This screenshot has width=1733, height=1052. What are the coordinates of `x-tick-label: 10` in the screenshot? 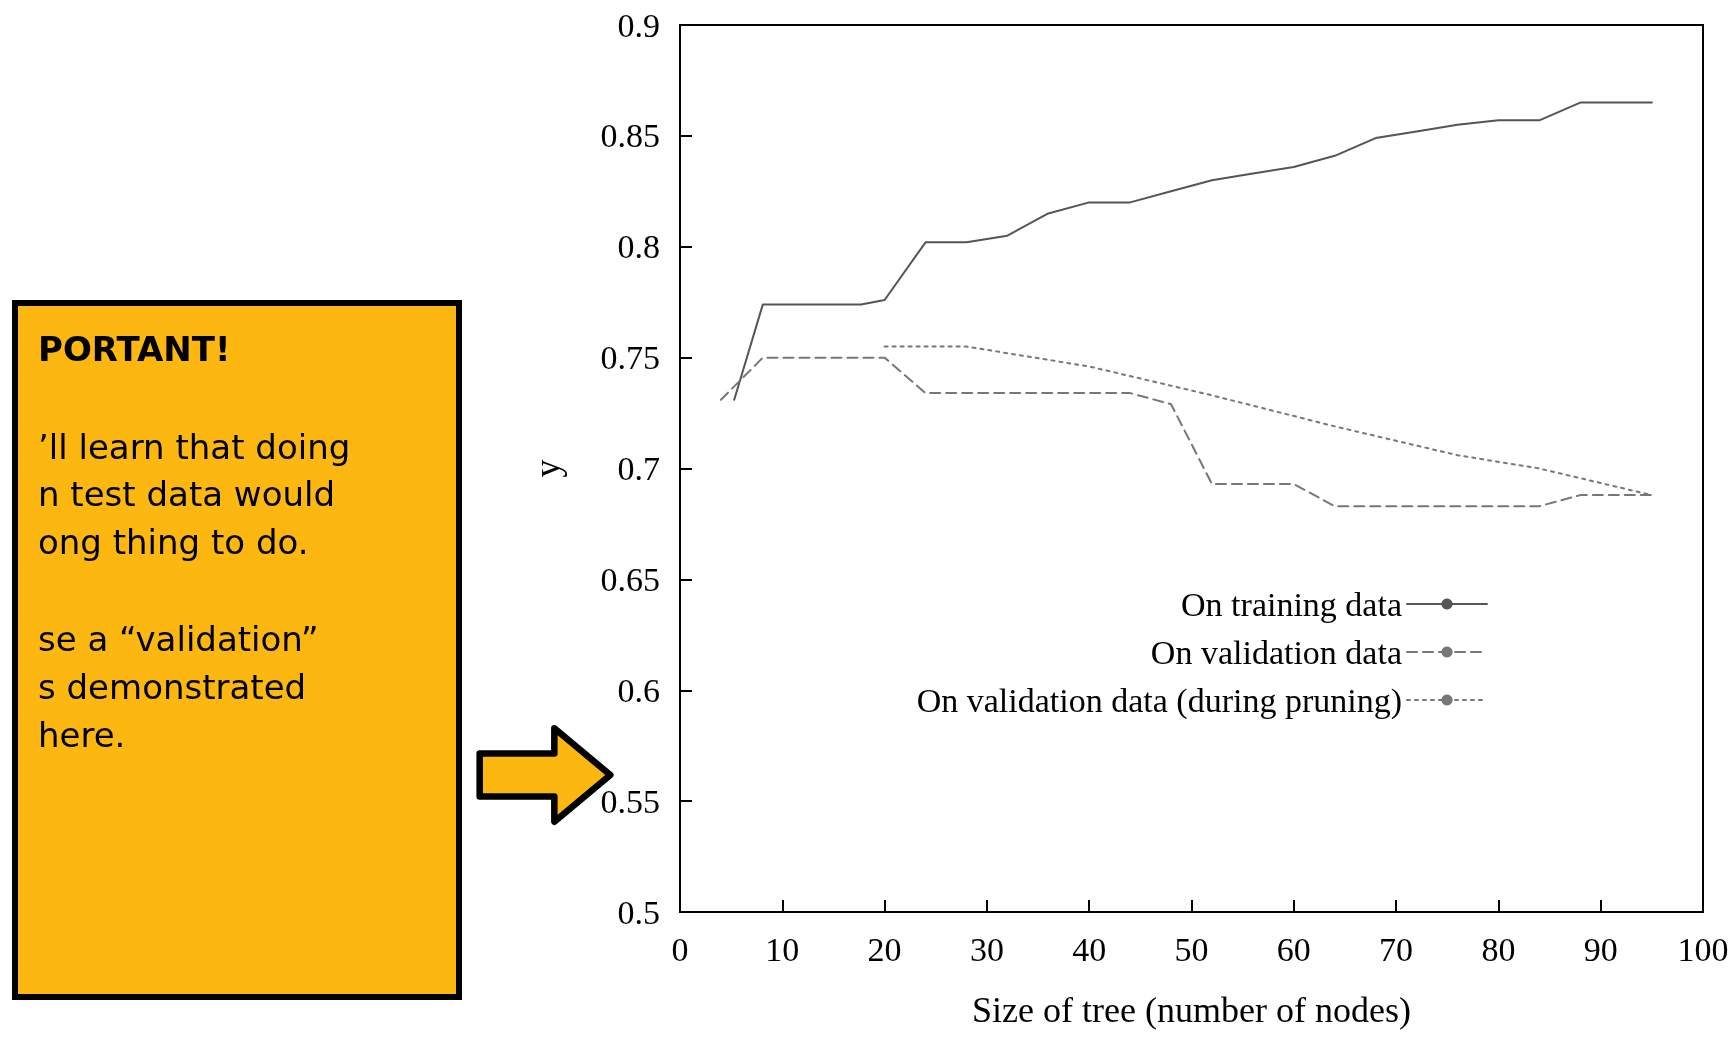 It's located at (782, 949).